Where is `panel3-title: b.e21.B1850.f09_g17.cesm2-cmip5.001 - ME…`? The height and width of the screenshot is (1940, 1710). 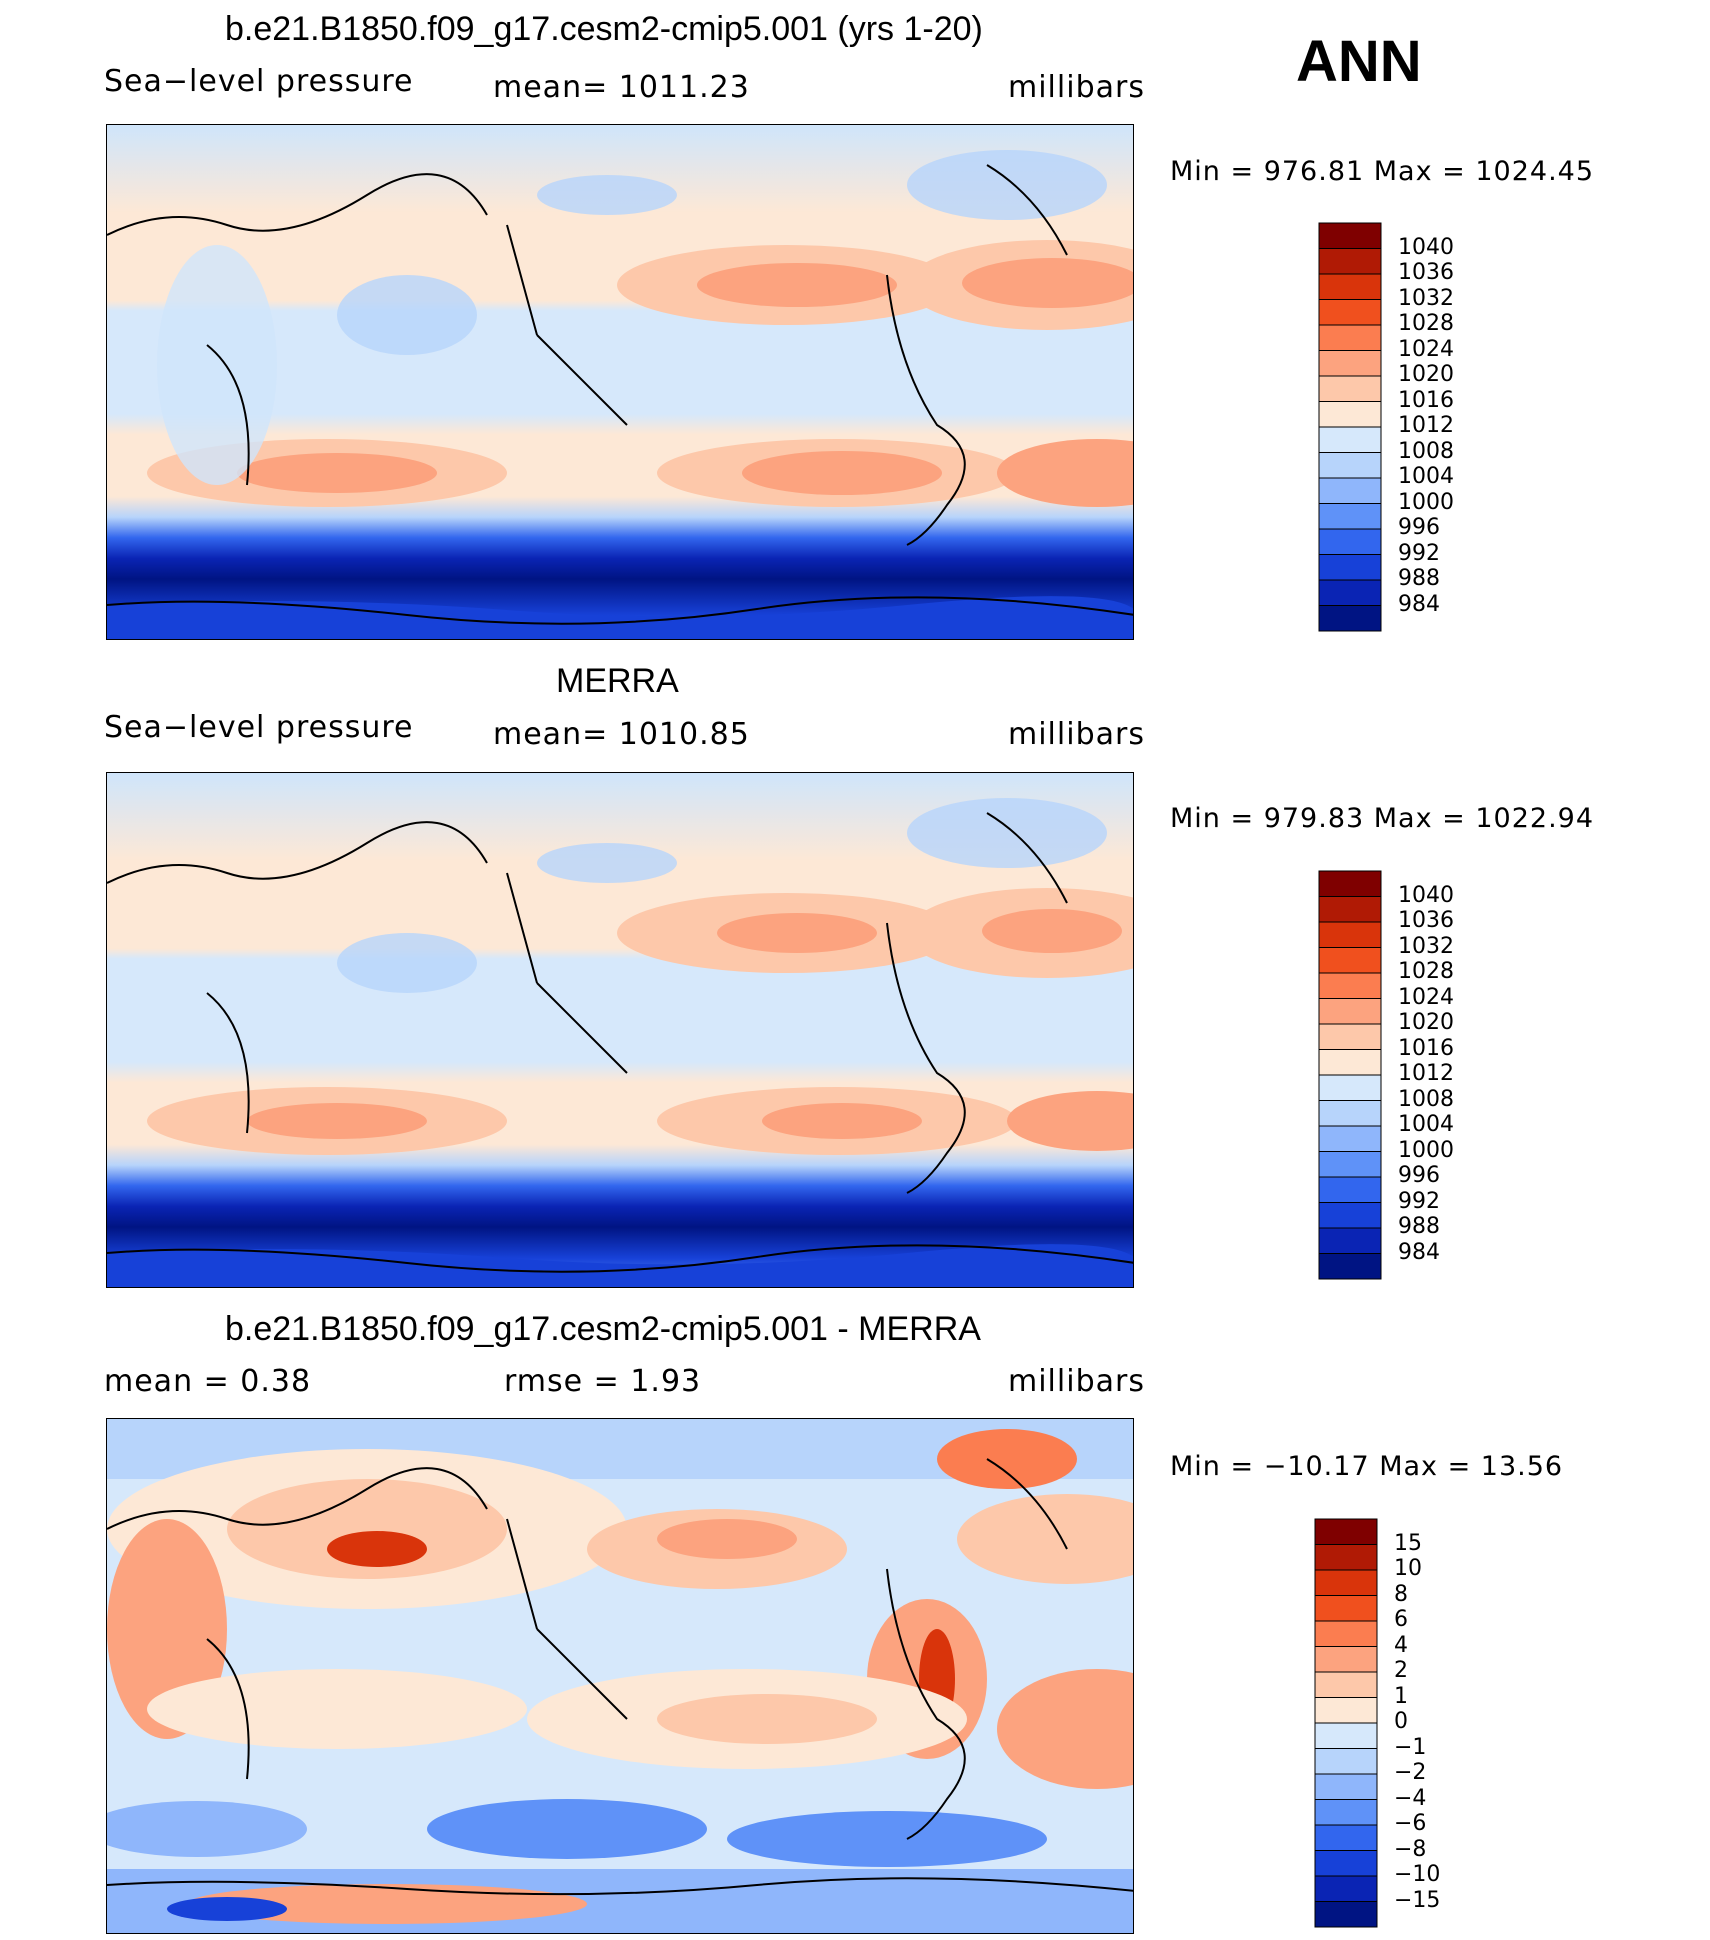
panel3-title: b.e21.B1850.f09_g17.cesm2-cmip5.001 - ME… is located at coordinates (603, 1329).